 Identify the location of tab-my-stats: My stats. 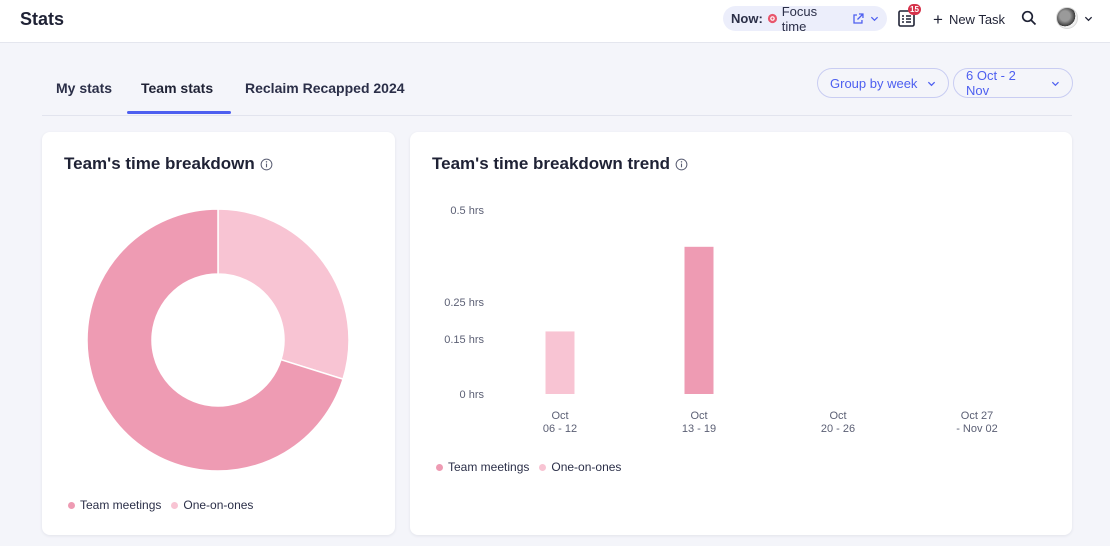
(84, 88).